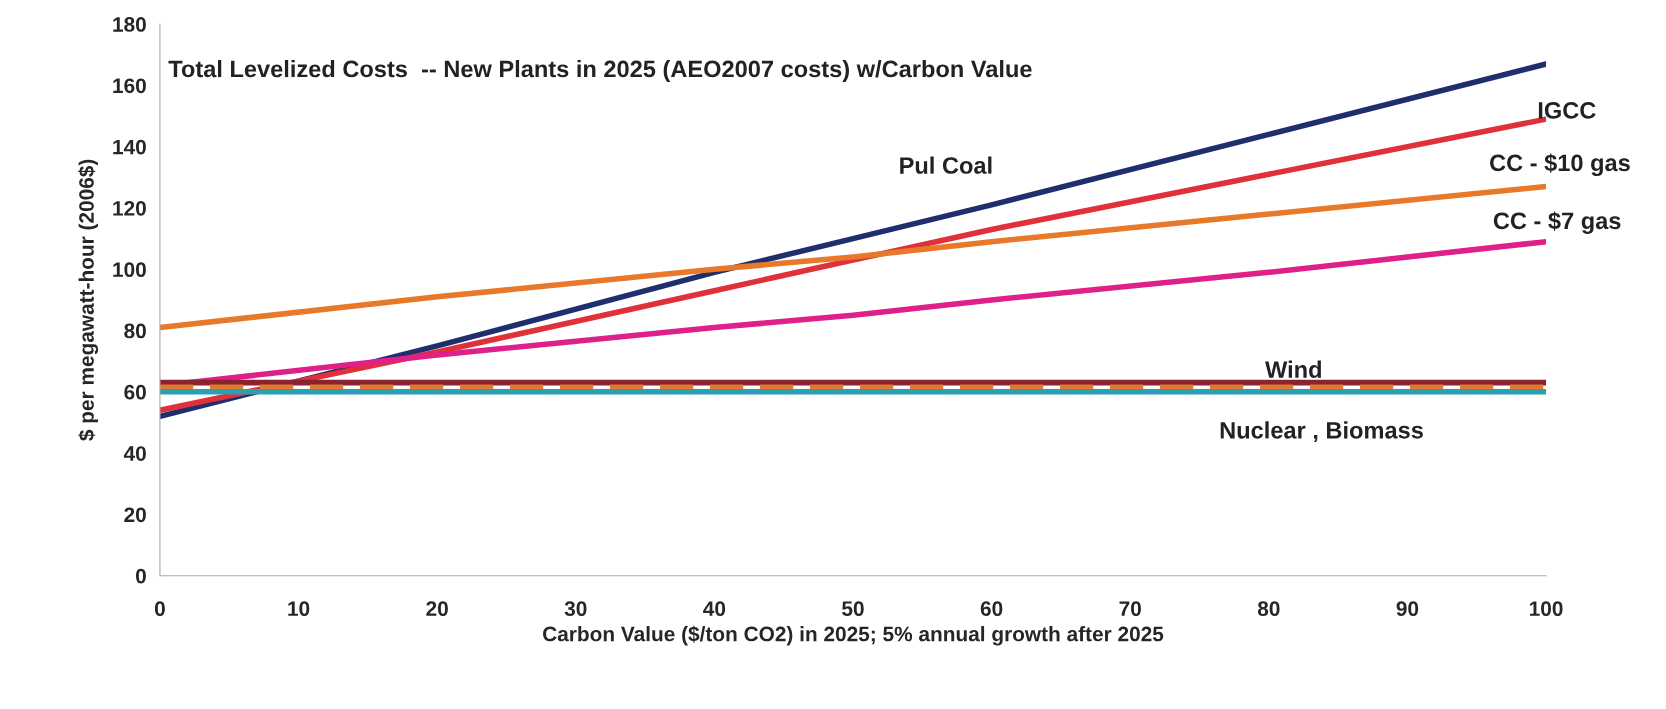 This screenshot has height=709, width=1666. What do you see at coordinates (1560, 165) in the screenshot?
I see `annotation: CC - $10 gas` at bounding box center [1560, 165].